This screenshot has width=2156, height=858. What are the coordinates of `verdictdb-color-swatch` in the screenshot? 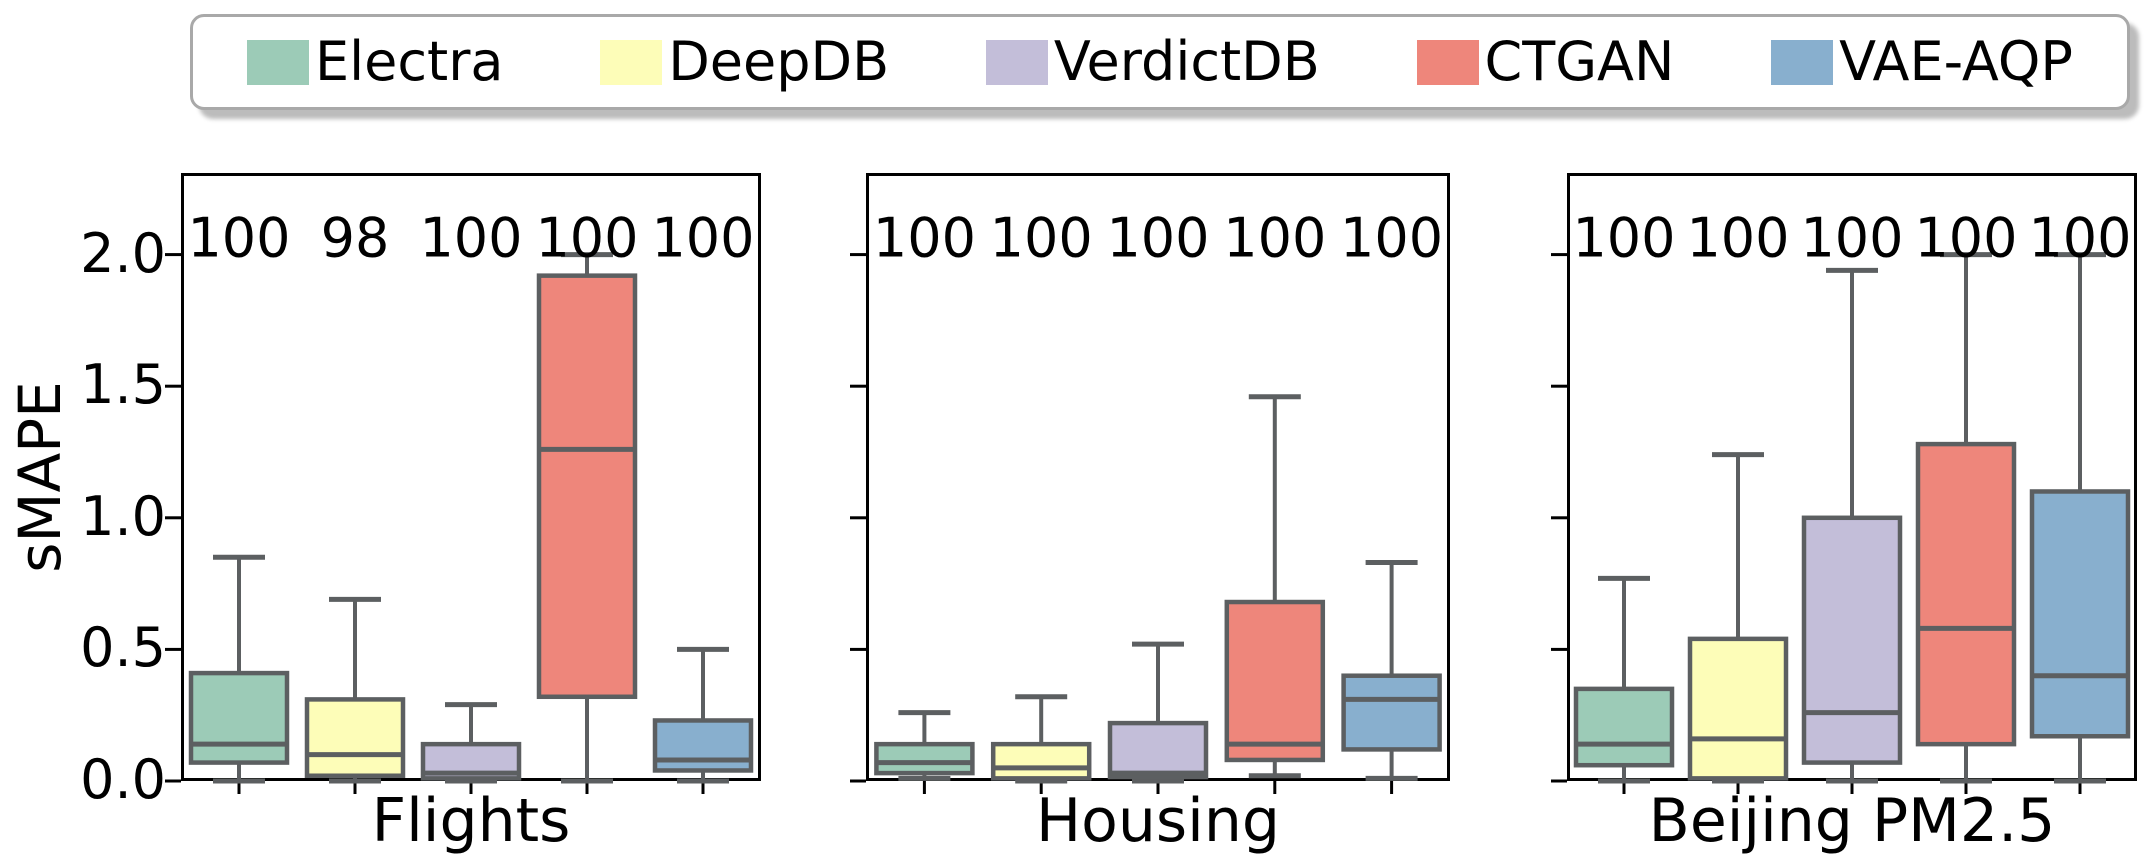 It's located at (1016, 62).